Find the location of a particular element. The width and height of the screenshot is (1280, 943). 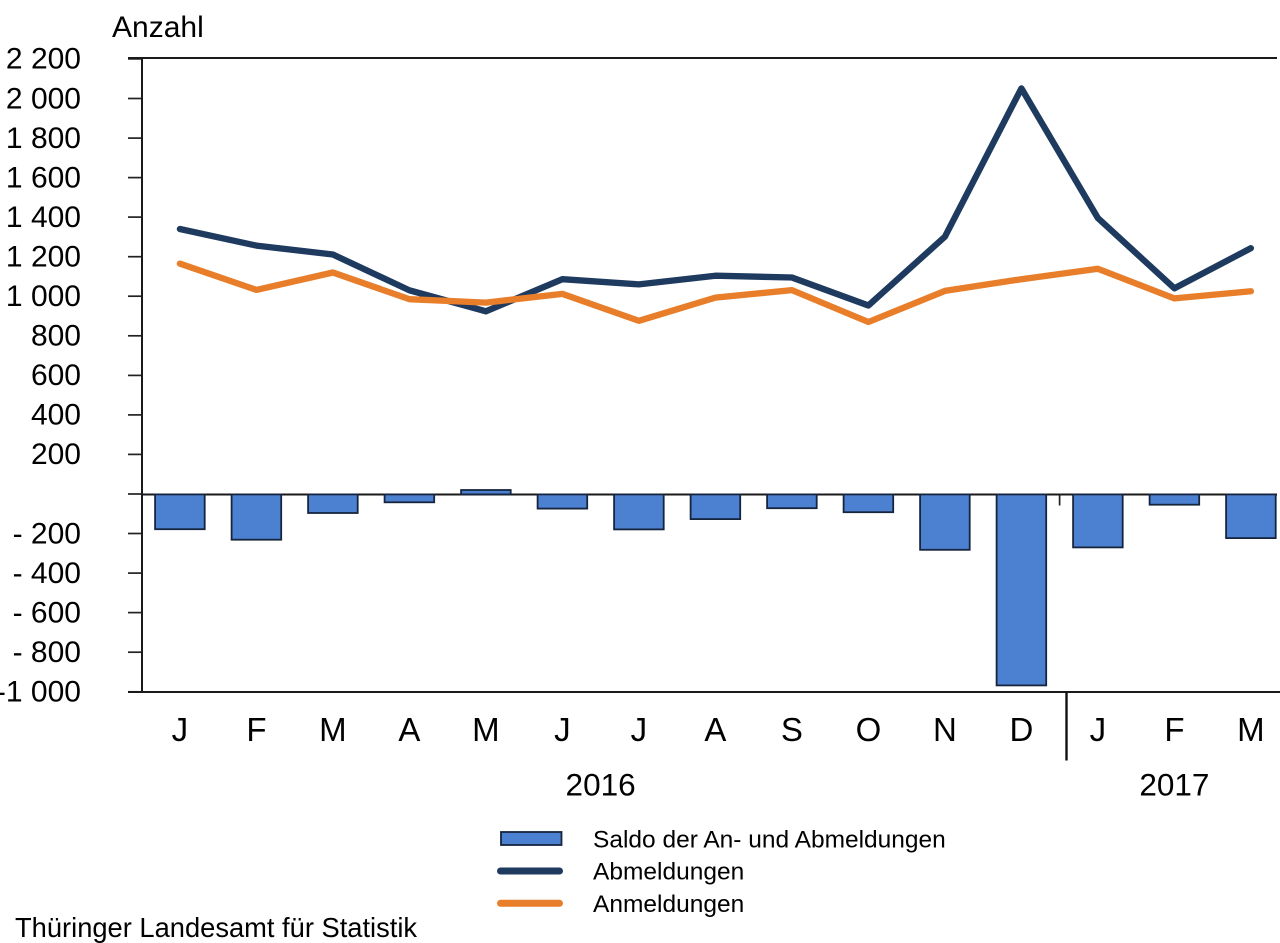

svg-text: Saldo der An- und Abmeldungen is located at coordinates (769, 839).